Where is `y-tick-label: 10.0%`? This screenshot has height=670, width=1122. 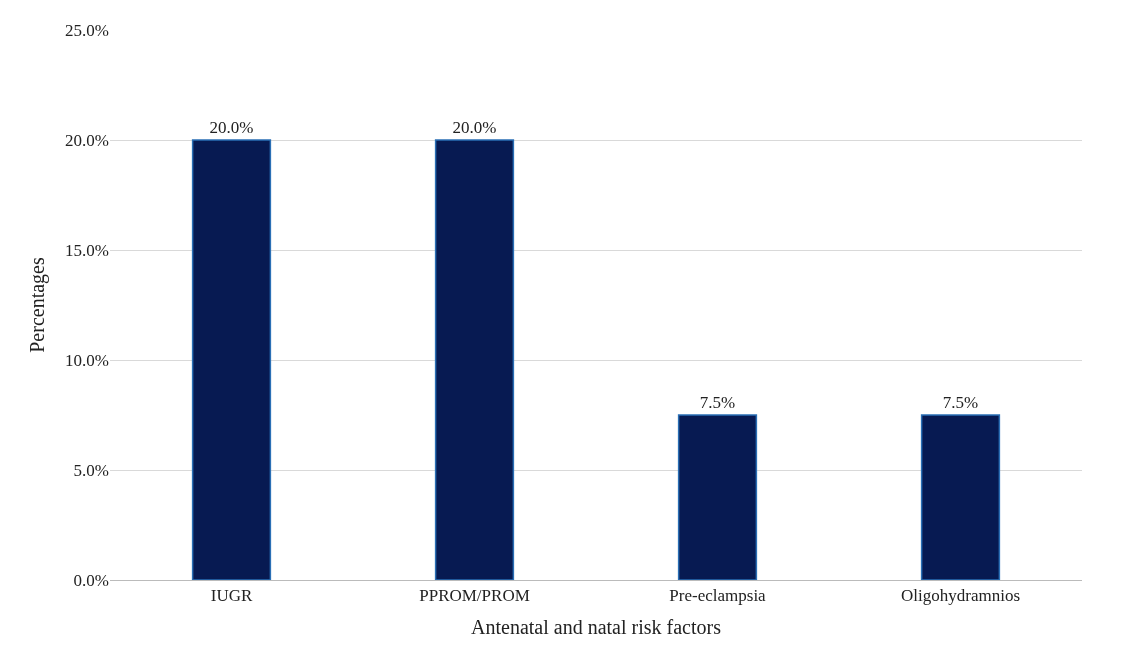
y-tick-label: 10.0% is located at coordinates (87, 360).